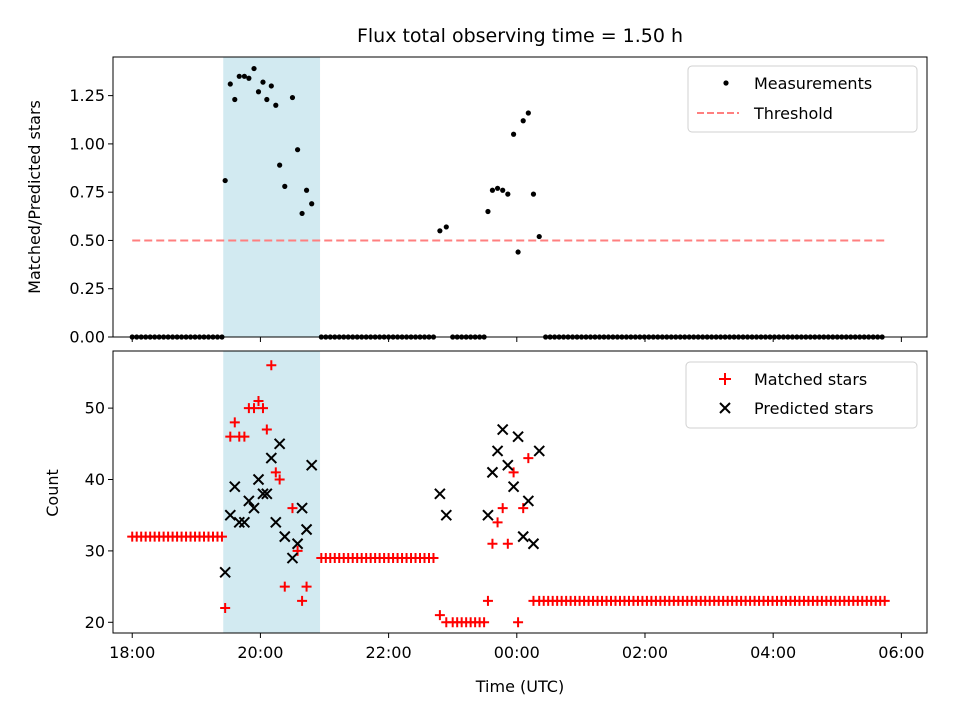  Describe the element at coordinates (132, 652) in the screenshot. I see `x-tick-label: 18:00` at that location.